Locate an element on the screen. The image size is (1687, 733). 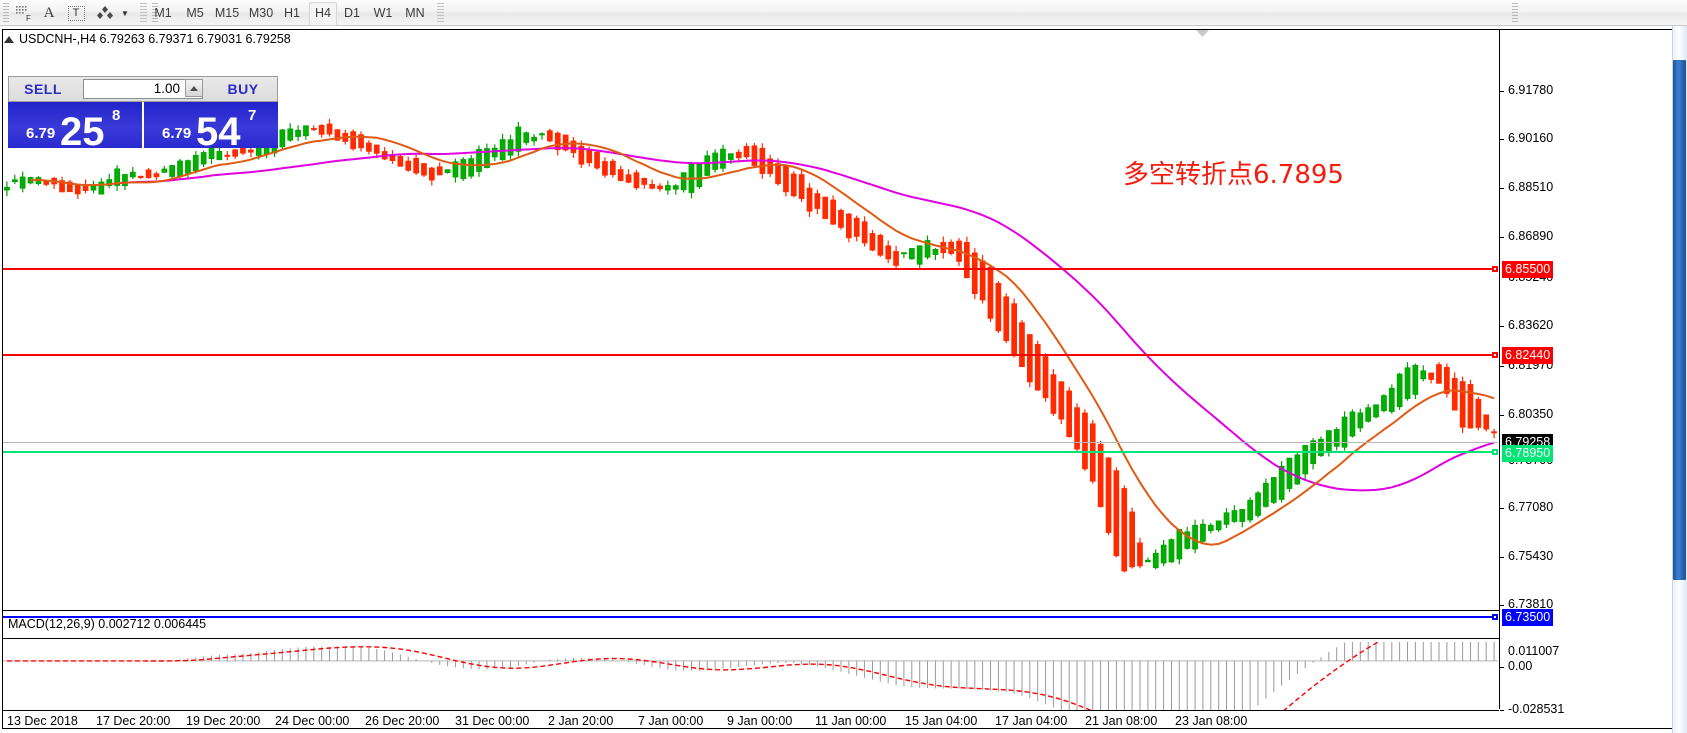
svg-text: F is located at coordinates (28, 18).